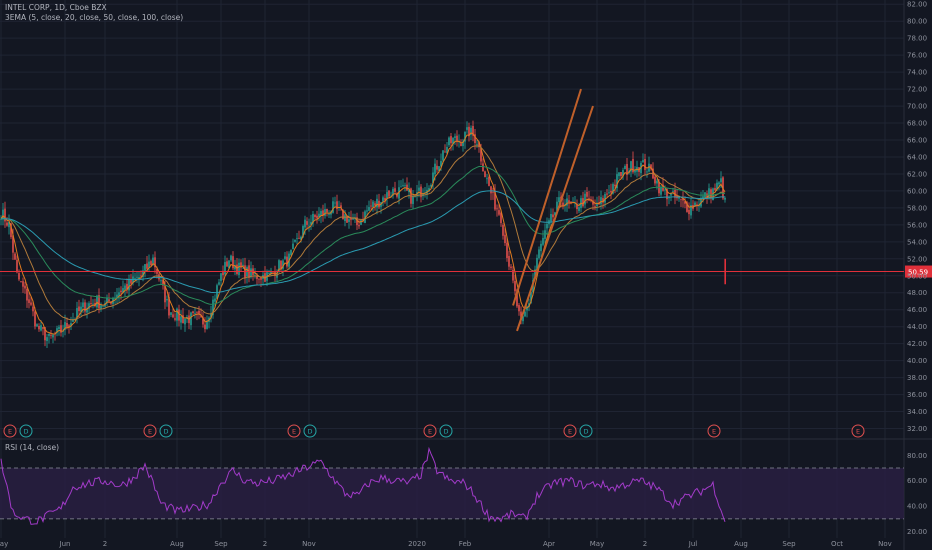  I want to click on rsi-pane, so click(452, 485).